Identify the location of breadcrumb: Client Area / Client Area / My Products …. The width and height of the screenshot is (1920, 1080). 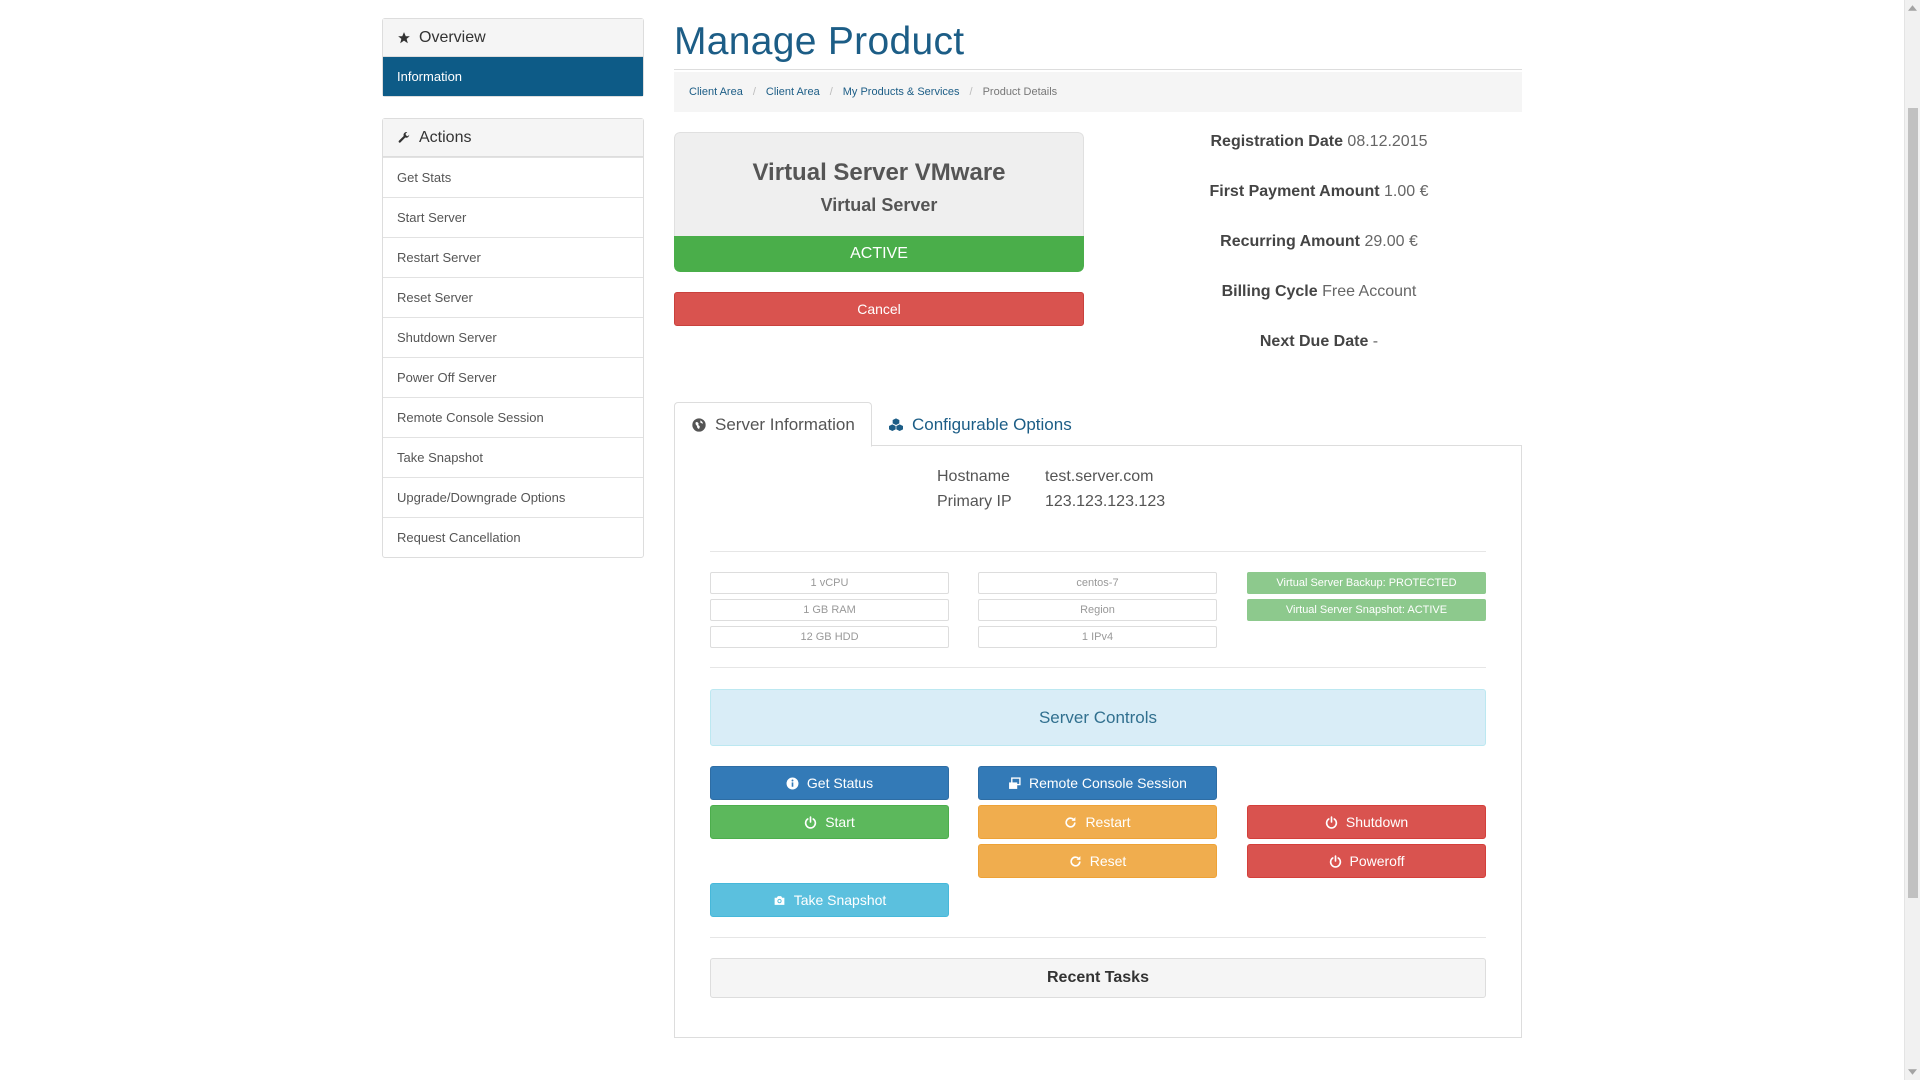
(1098, 92).